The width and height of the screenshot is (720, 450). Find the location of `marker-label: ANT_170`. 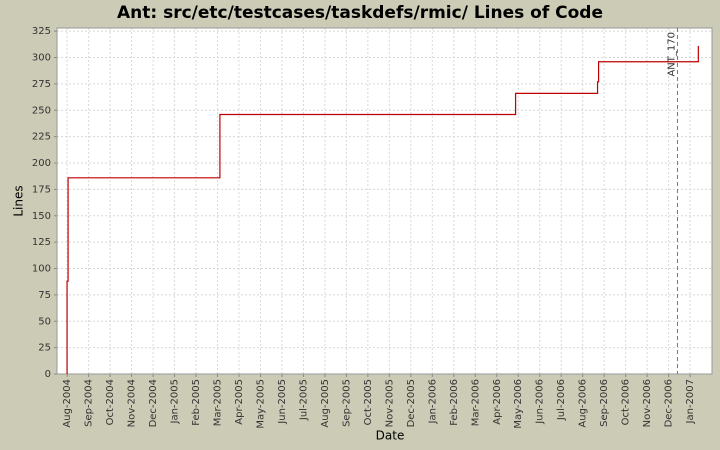

marker-label: ANT_170 is located at coordinates (671, 54).